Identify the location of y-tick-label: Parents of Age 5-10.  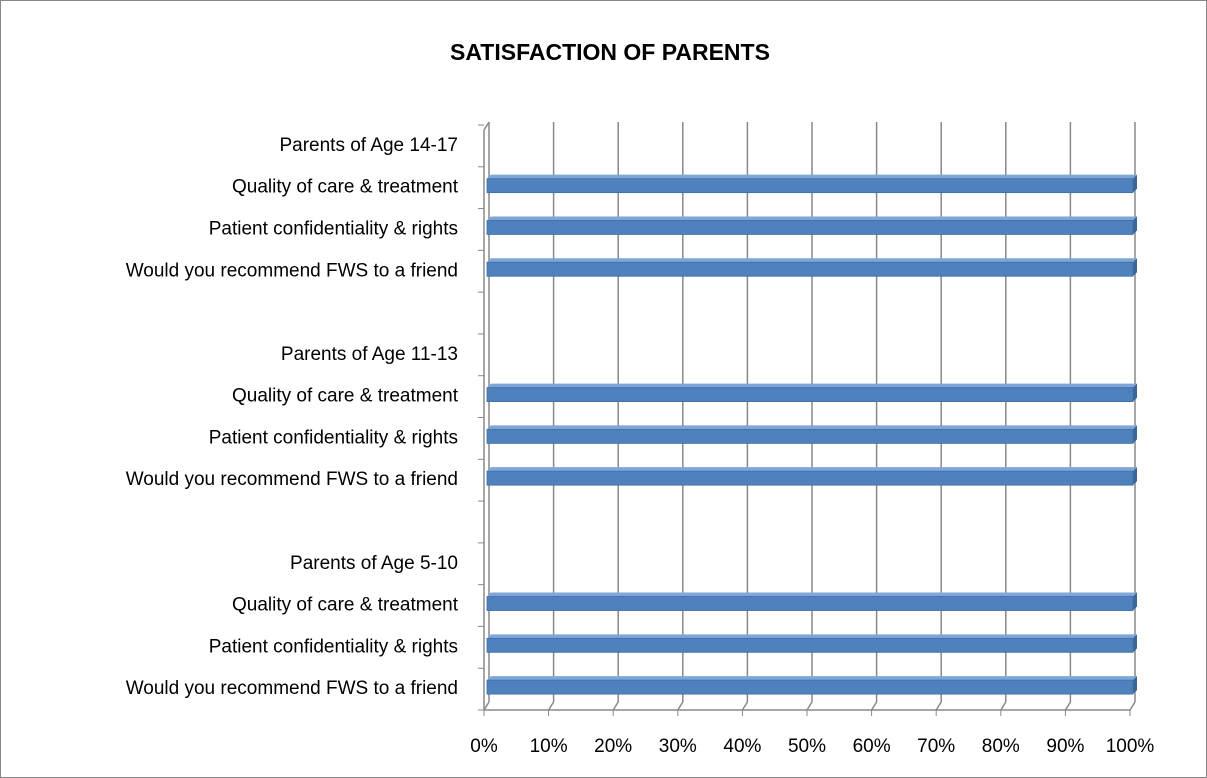
(374, 563).